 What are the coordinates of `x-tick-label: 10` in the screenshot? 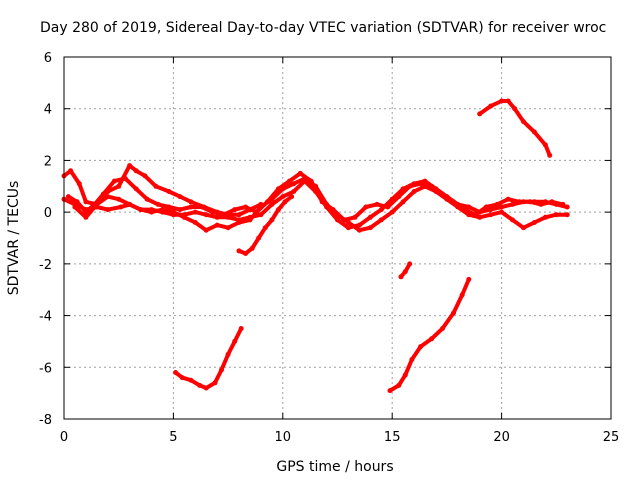 It's located at (283, 437).